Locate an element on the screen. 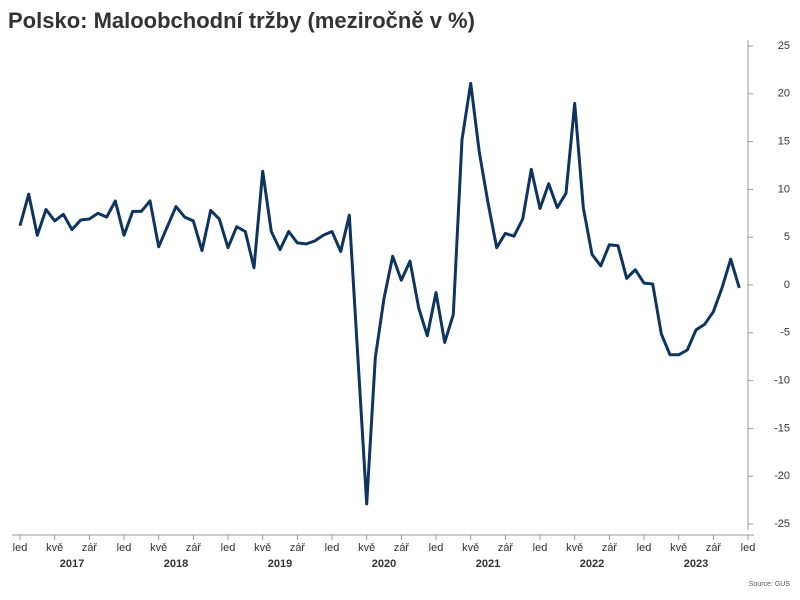 This screenshot has height=600, width=800. year-label: 2020 is located at coordinates (384, 564).